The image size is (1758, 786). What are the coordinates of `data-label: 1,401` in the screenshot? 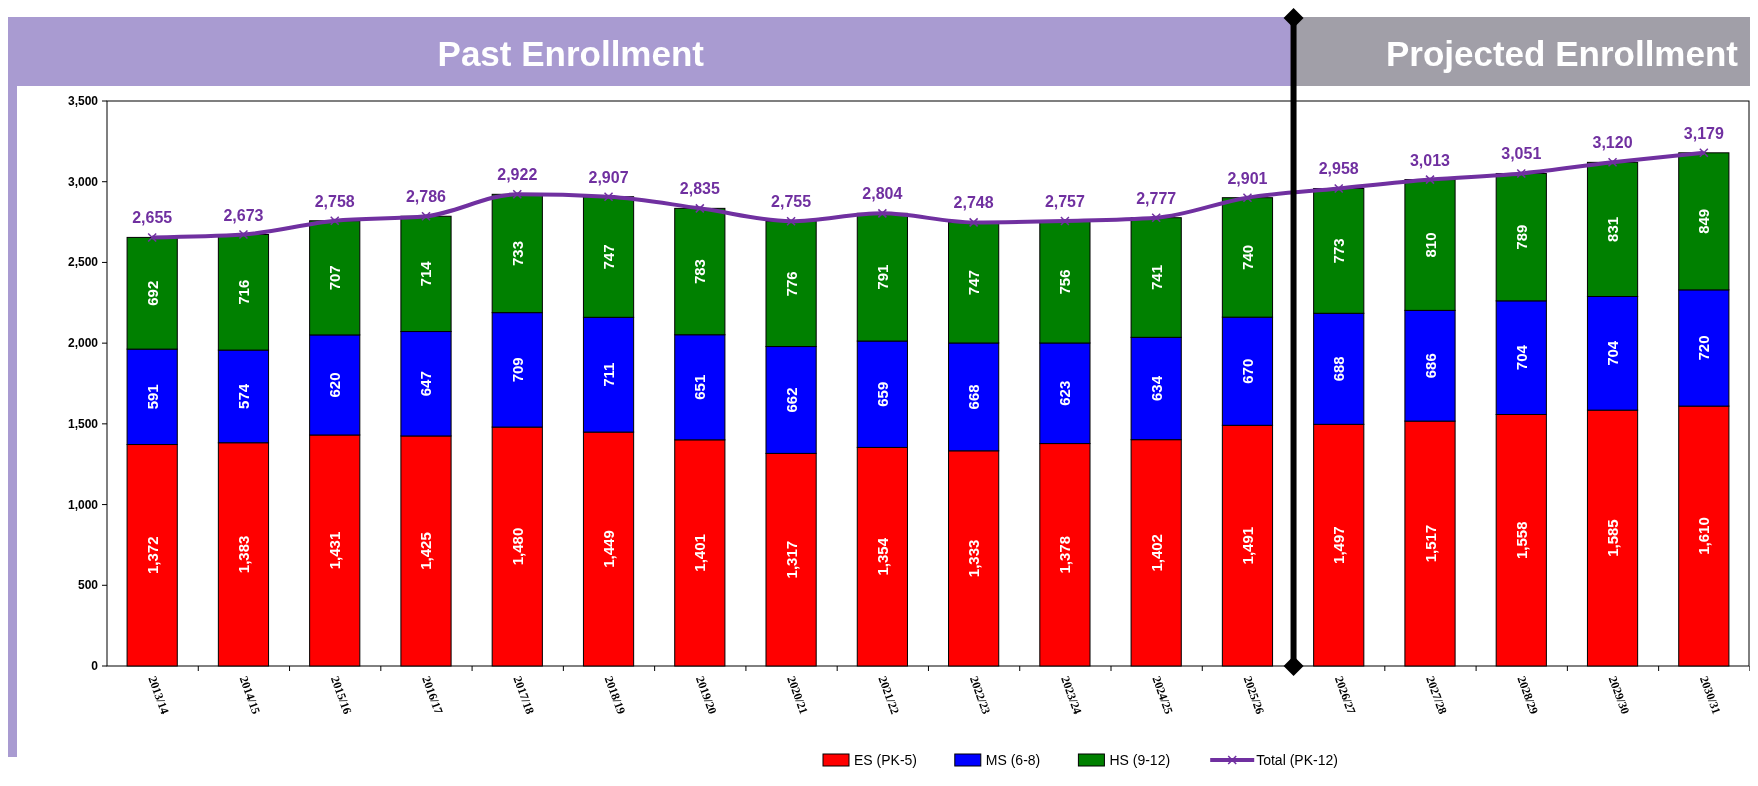 It's located at (700, 553).